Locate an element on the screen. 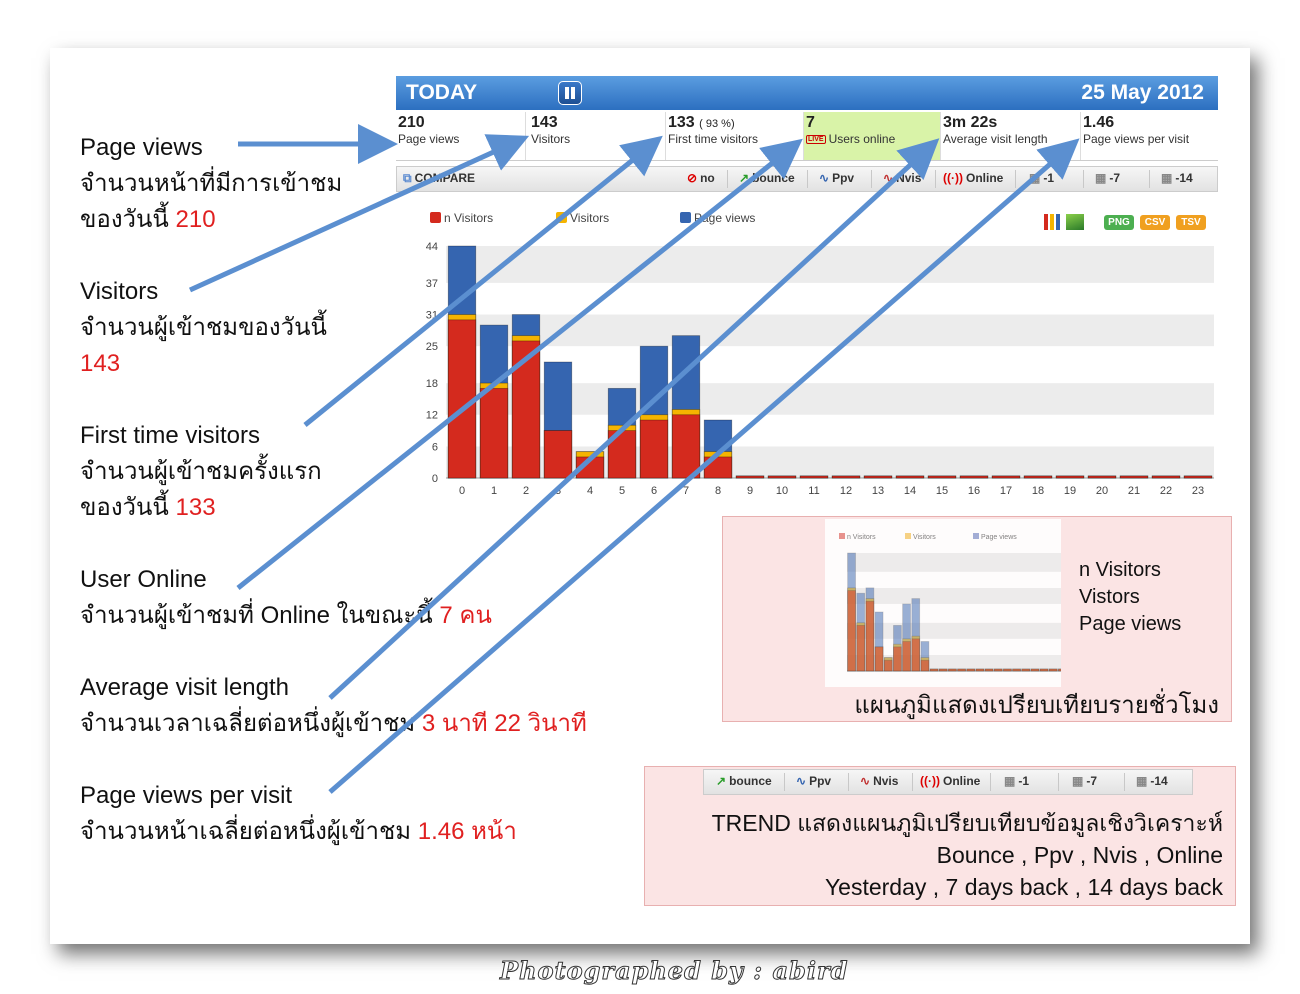 This screenshot has width=1300, height=994. export-tsv-button: TSV is located at coordinates (1191, 222).